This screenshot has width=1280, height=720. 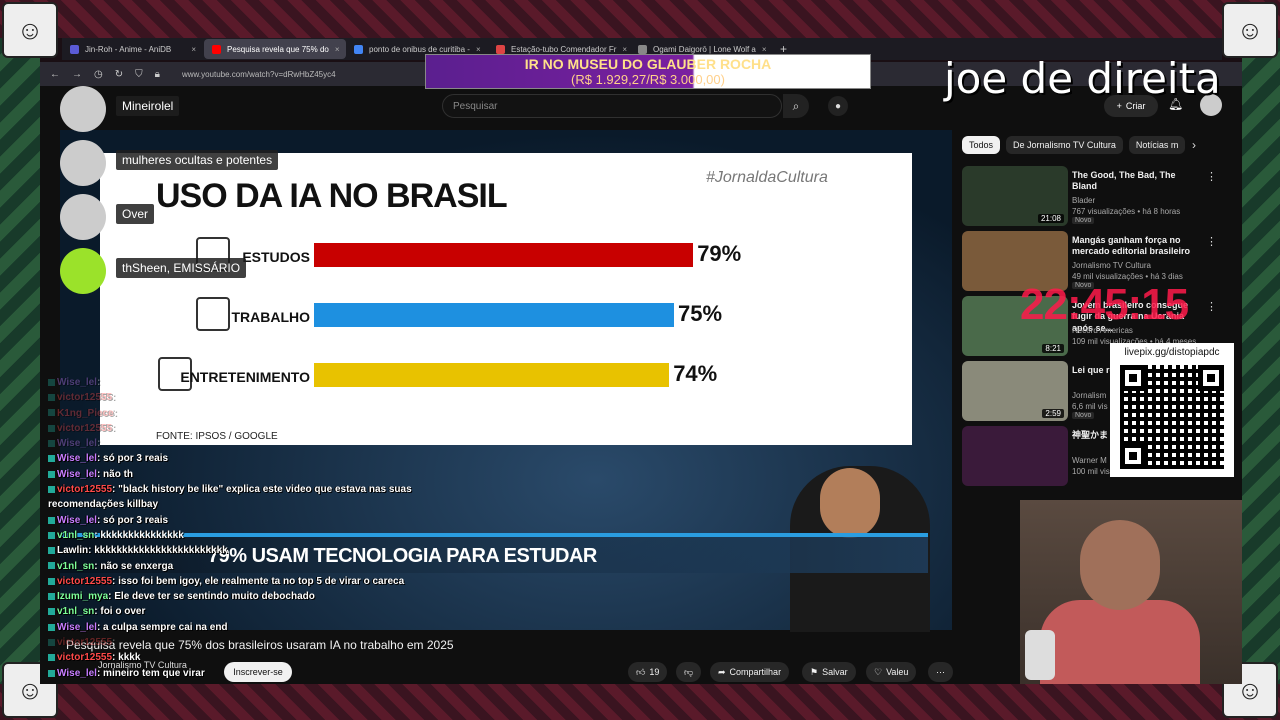 What do you see at coordinates (648, 672) in the screenshot?
I see `like-button: 👍︎ 19` at bounding box center [648, 672].